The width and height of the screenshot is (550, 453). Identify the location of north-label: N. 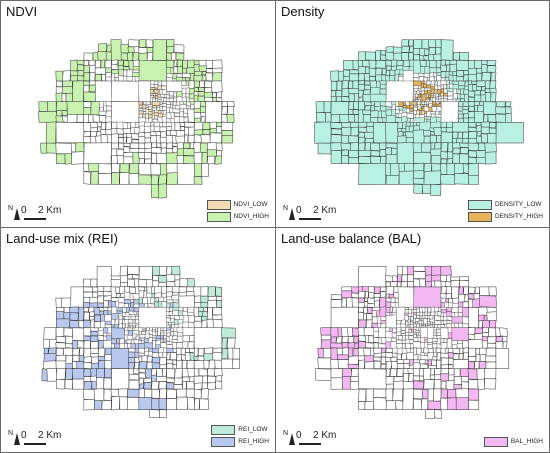
(286, 208).